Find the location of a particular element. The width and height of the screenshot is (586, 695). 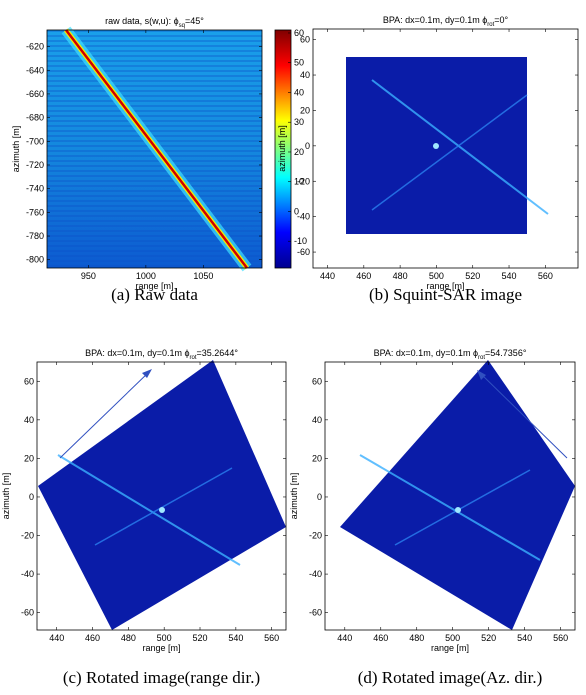

title-part: raw data, s(w,u): ϕ is located at coordinates (142, 21).